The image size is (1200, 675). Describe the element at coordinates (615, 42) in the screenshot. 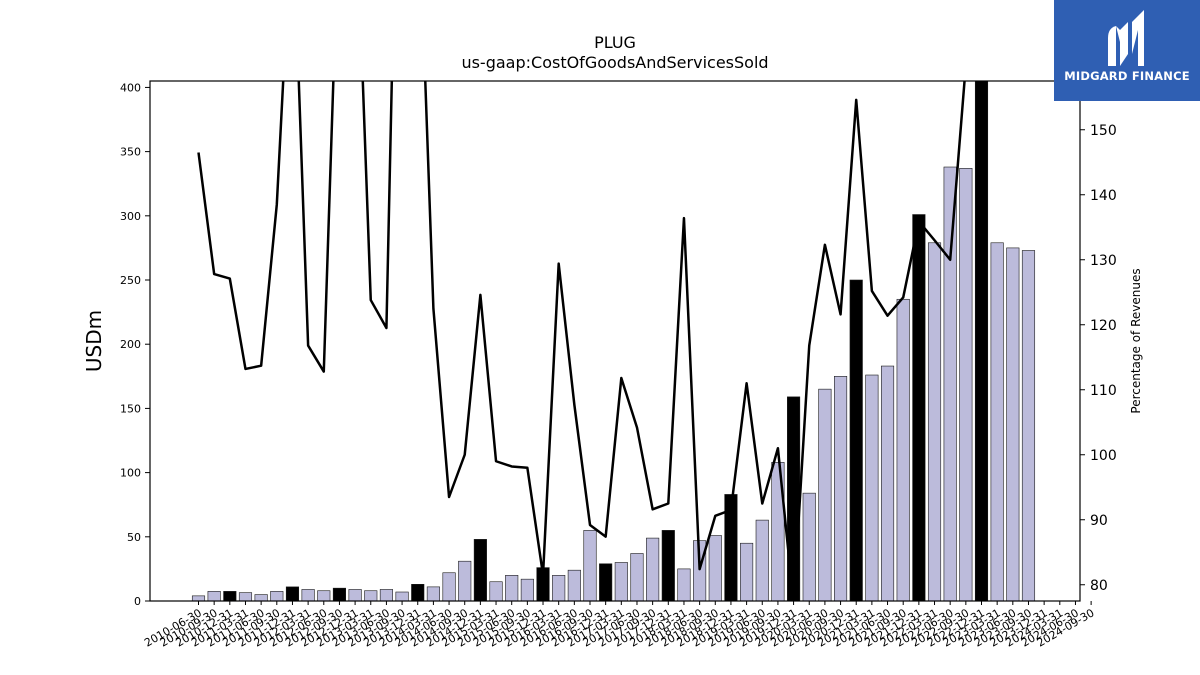

I see `chart-title: PLUG` at that location.